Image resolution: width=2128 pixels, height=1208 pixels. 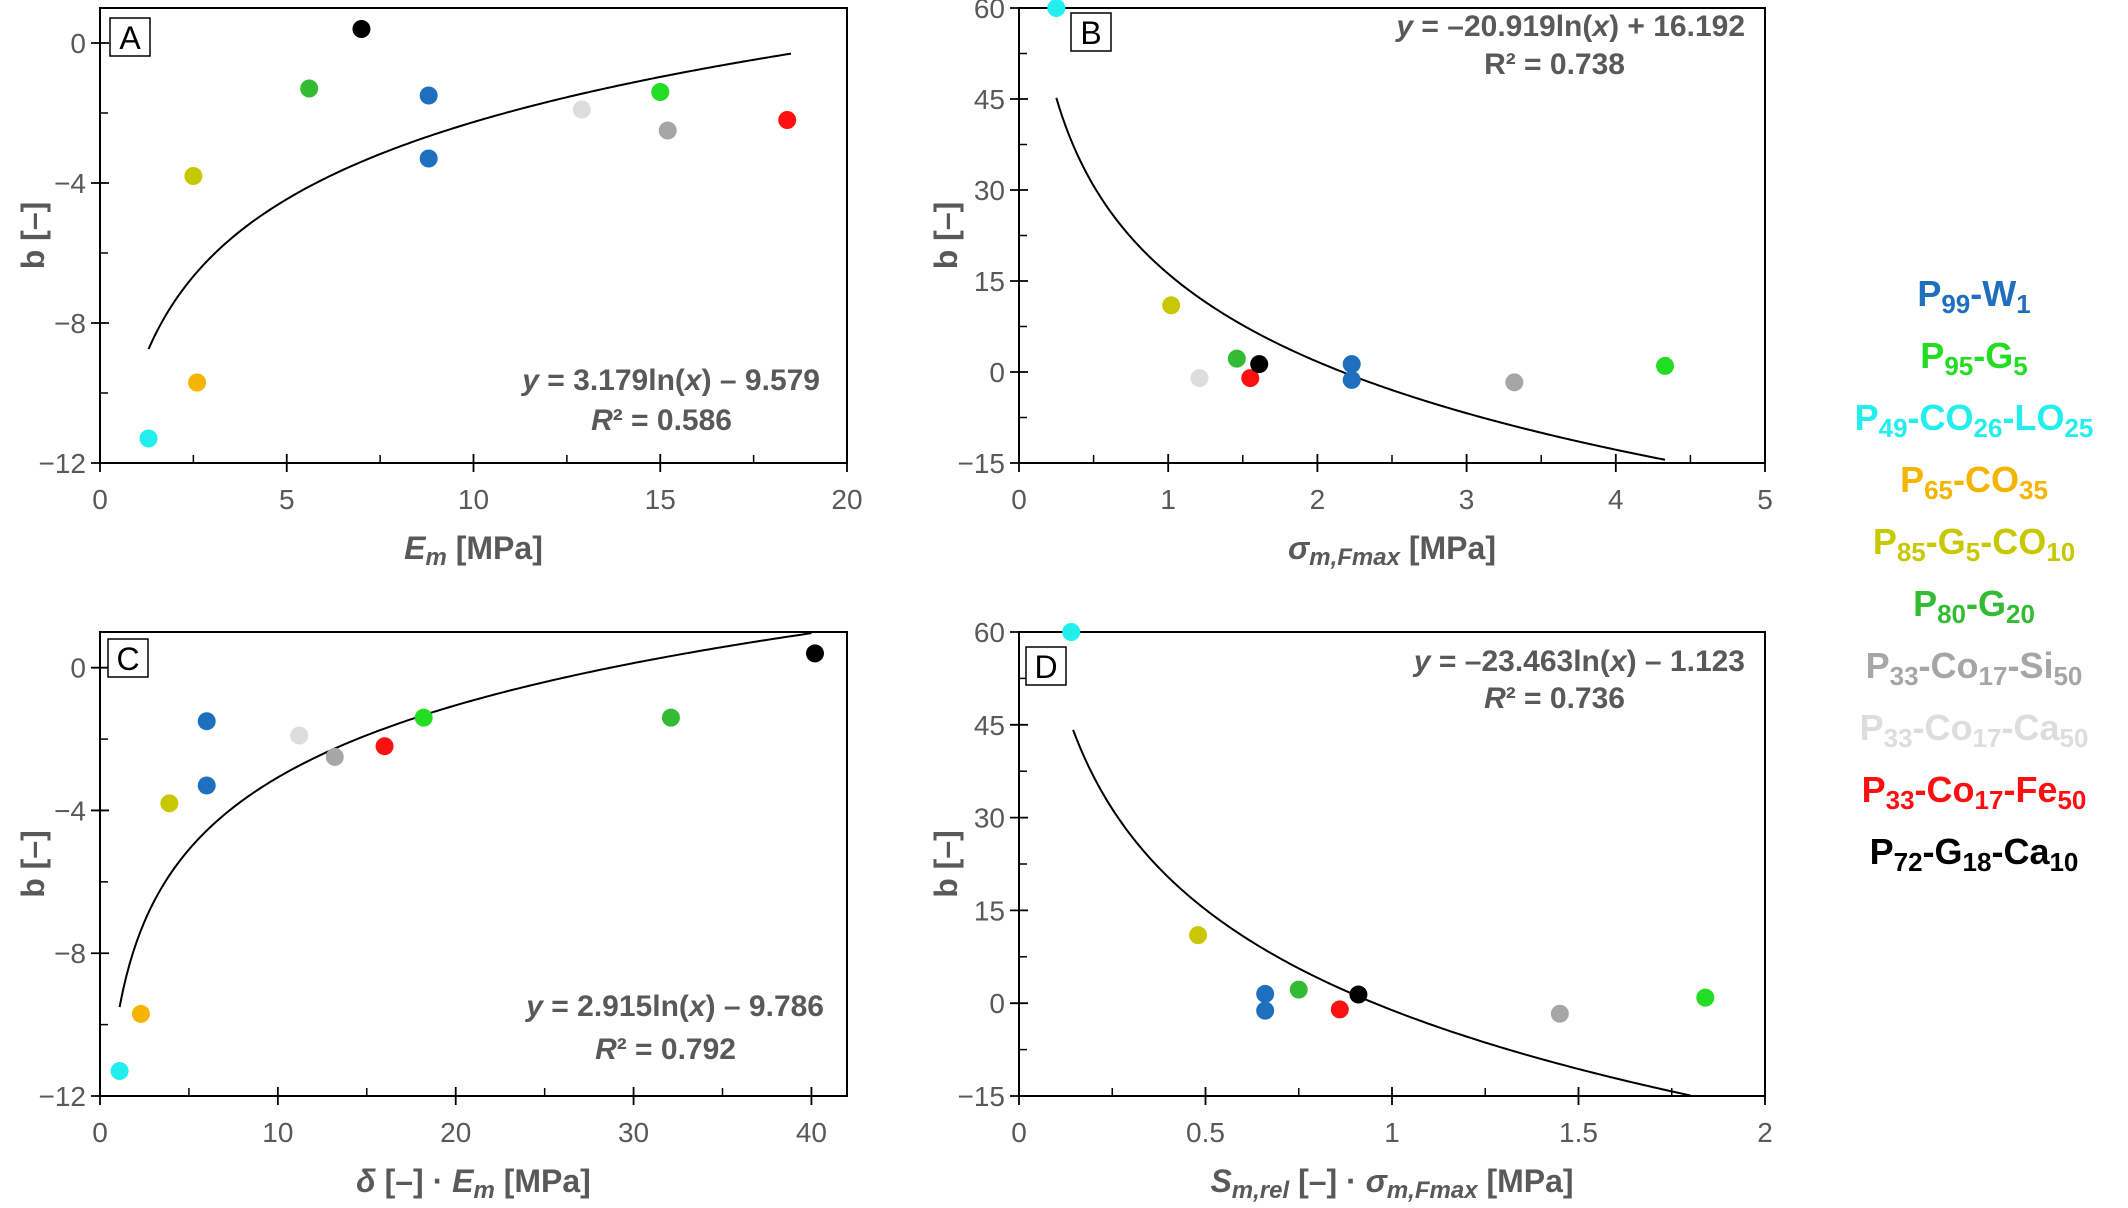 What do you see at coordinates (989, 910) in the screenshot?
I see `y-tick-label: 15` at bounding box center [989, 910].